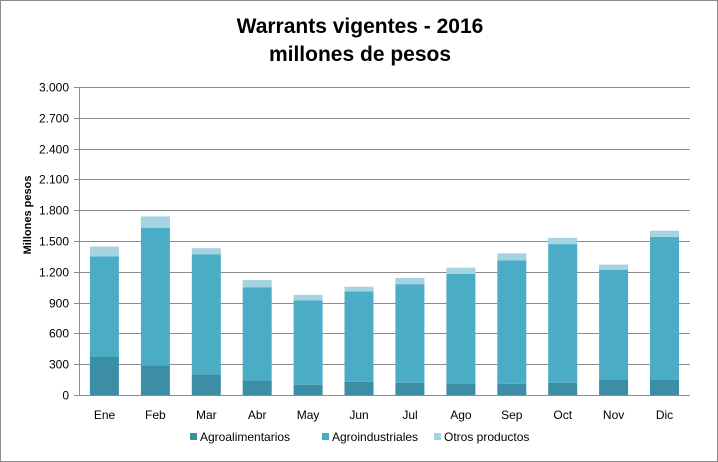 Image resolution: width=718 pixels, height=462 pixels. Describe the element at coordinates (257, 415) in the screenshot. I see `x-tick-label: Abr` at that location.